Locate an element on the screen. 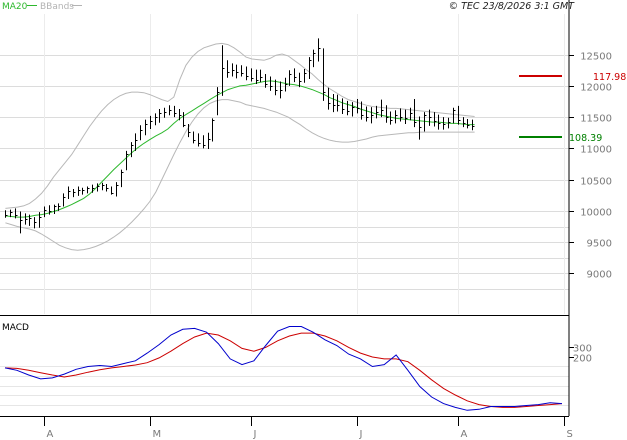 The width and height of the screenshot is (627, 440). macd-tick-label: 200 is located at coordinates (582, 359).